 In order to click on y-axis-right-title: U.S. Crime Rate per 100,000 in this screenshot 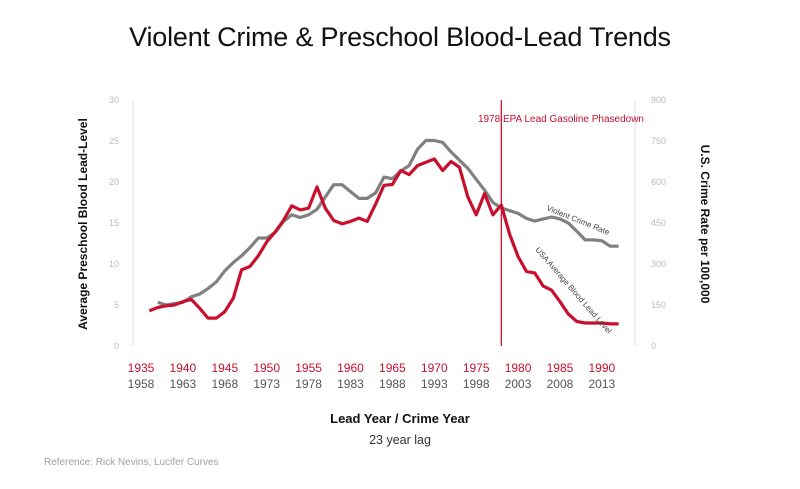, I will do `click(705, 224)`.